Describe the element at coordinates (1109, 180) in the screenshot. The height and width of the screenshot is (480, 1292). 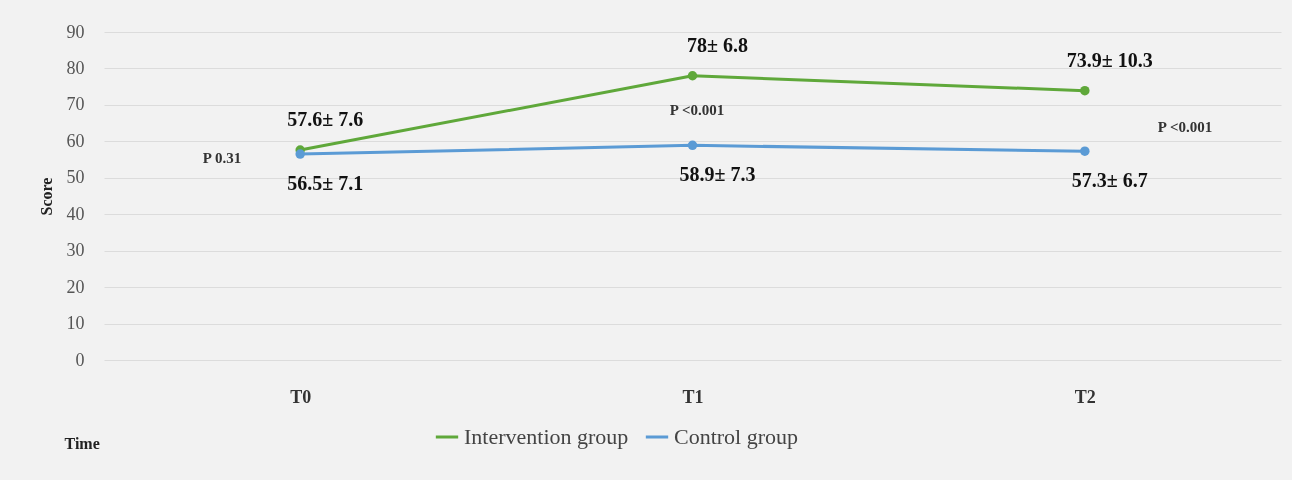
I see `data-label: 57.3± 6.7` at that location.